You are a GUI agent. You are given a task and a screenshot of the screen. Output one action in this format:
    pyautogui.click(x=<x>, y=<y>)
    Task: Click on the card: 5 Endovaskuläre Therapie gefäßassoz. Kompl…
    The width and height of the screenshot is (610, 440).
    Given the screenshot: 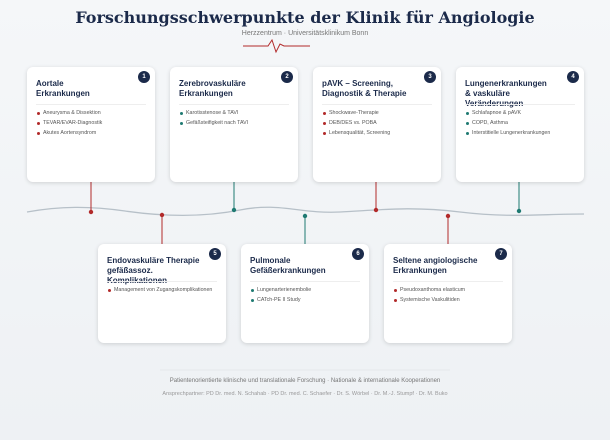 What is the action you would take?
    pyautogui.click(x=162, y=293)
    